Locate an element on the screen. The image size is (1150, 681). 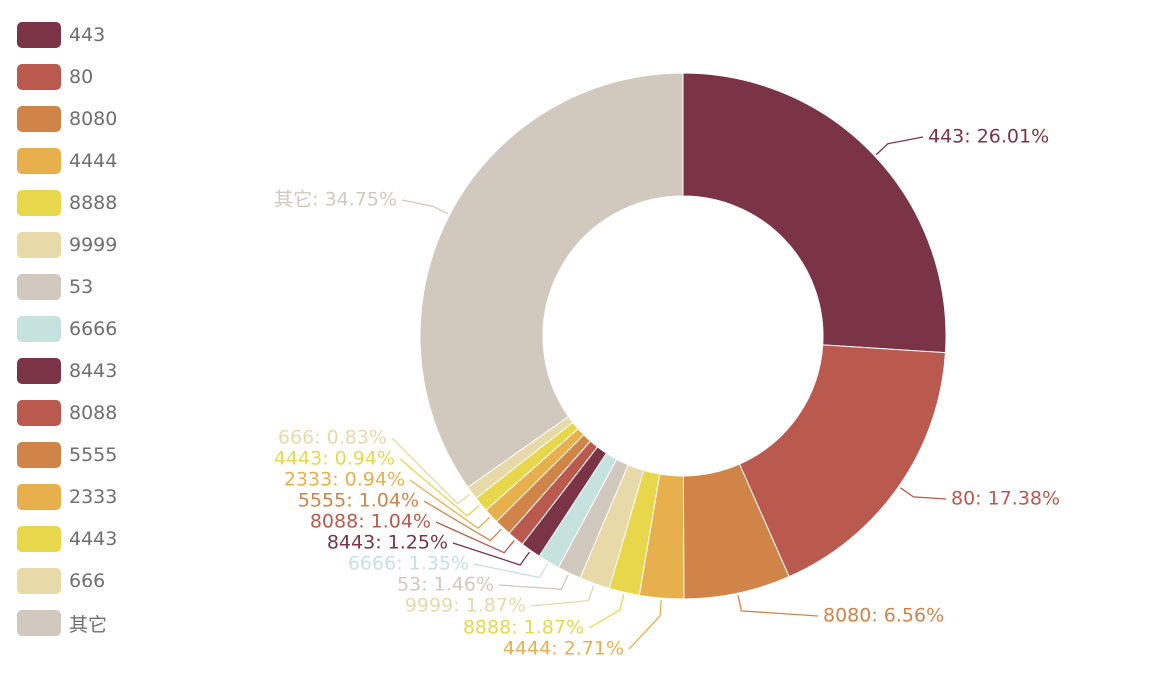
legend-label: 8088 is located at coordinates (93, 413).